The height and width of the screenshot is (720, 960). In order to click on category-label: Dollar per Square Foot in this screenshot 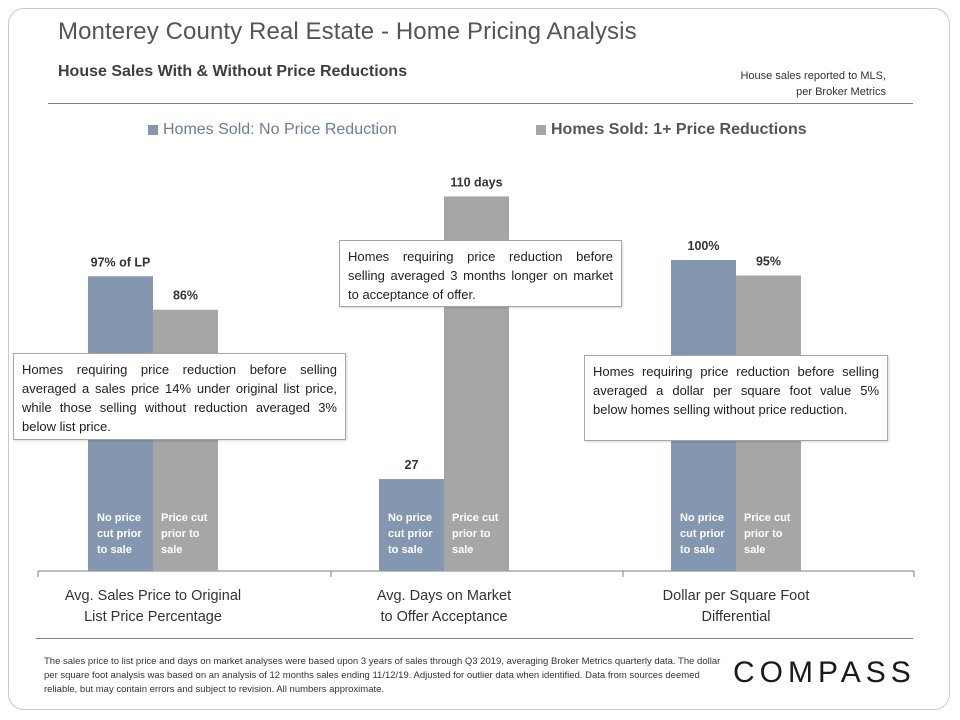, I will do `click(736, 596)`.